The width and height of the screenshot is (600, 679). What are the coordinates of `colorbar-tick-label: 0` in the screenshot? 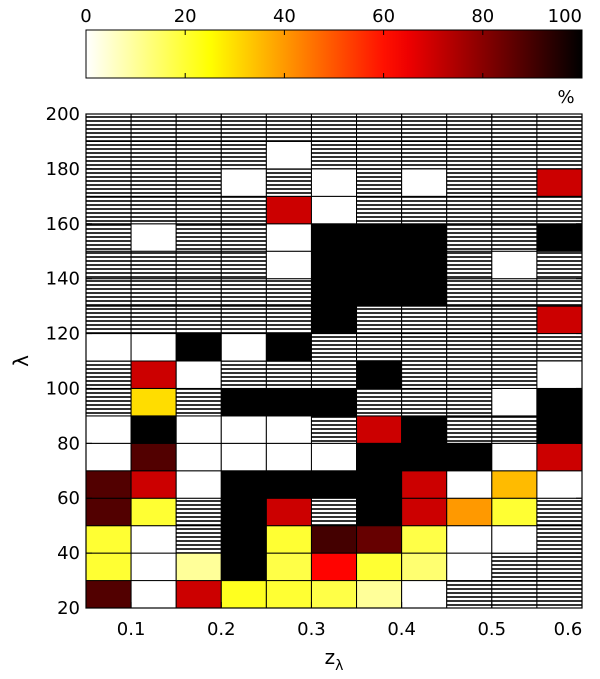 It's located at (85, 16).